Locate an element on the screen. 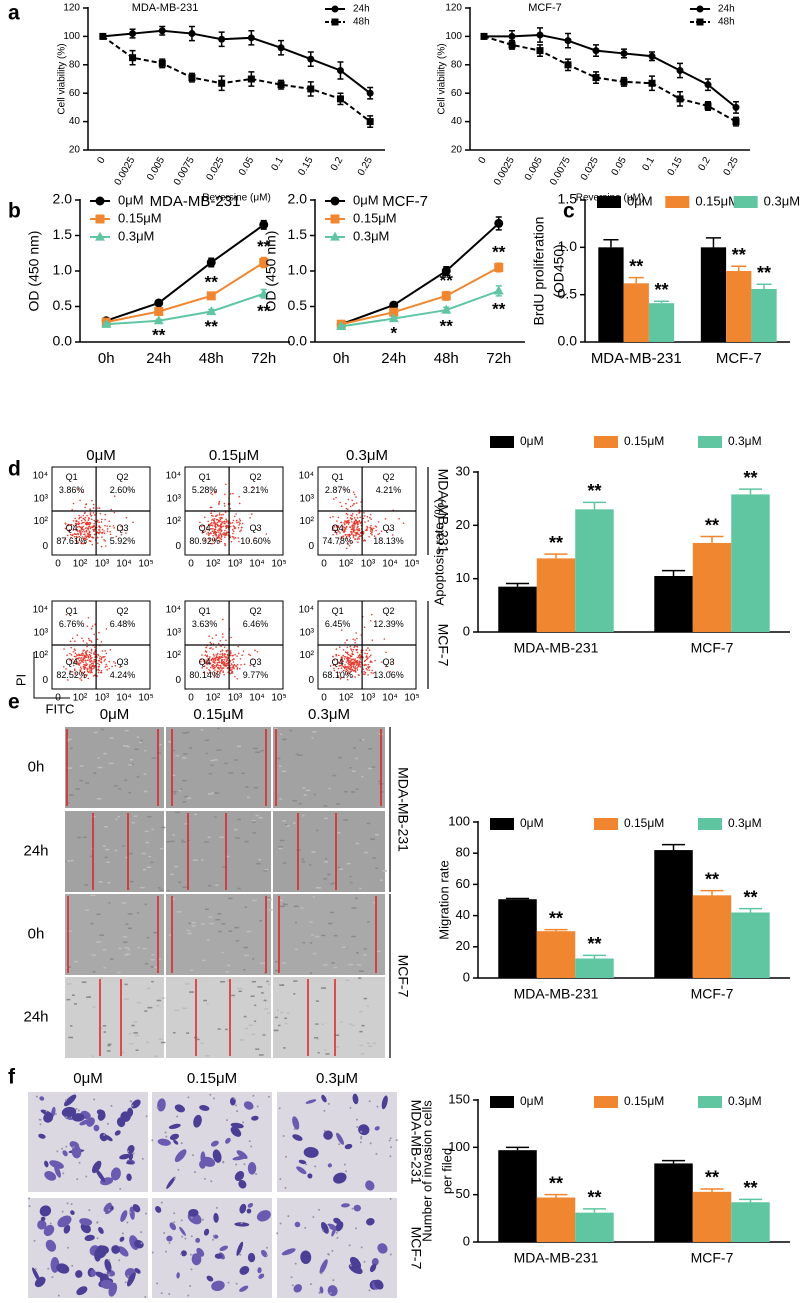 Image resolution: width=800 pixels, height=1303 pixels. row-label: 24h is located at coordinates (35, 1016).